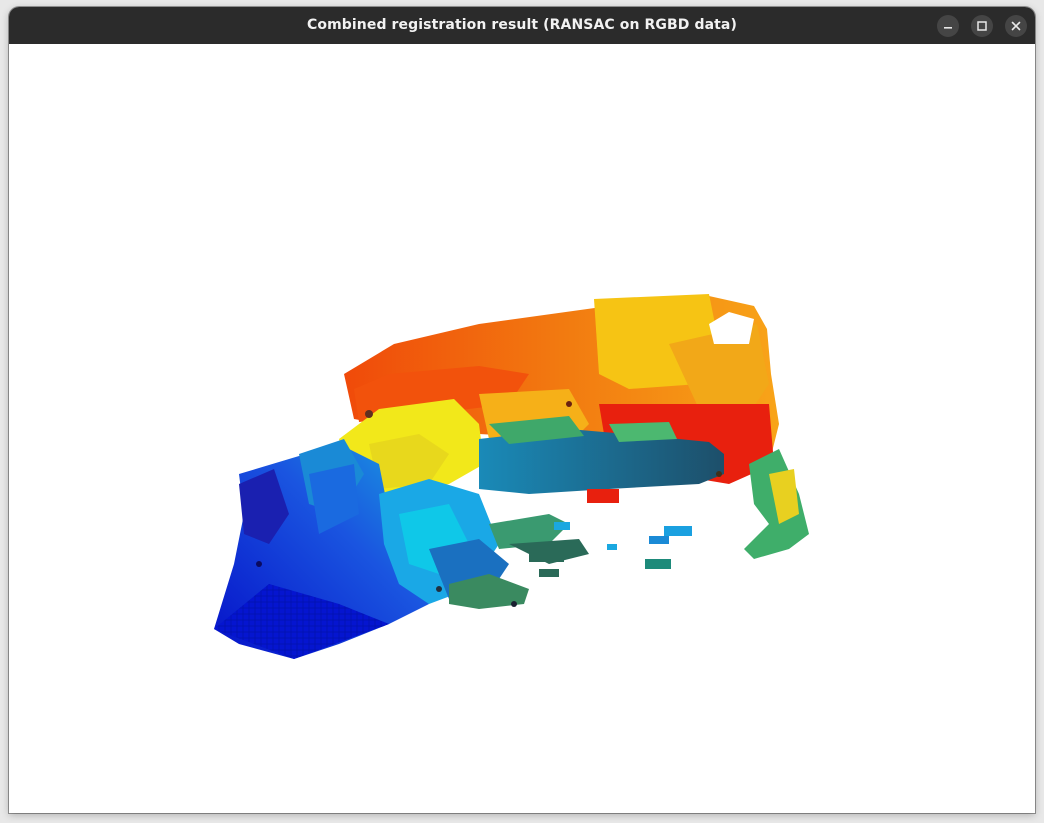  I want to click on maximize-button, so click(982, 26).